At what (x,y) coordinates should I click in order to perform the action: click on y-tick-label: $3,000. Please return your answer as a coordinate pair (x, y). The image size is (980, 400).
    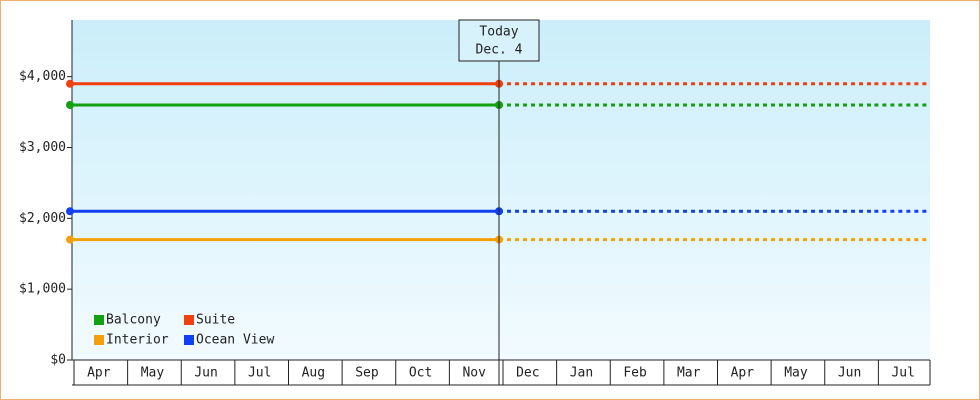
    Looking at the image, I should click on (42, 147).